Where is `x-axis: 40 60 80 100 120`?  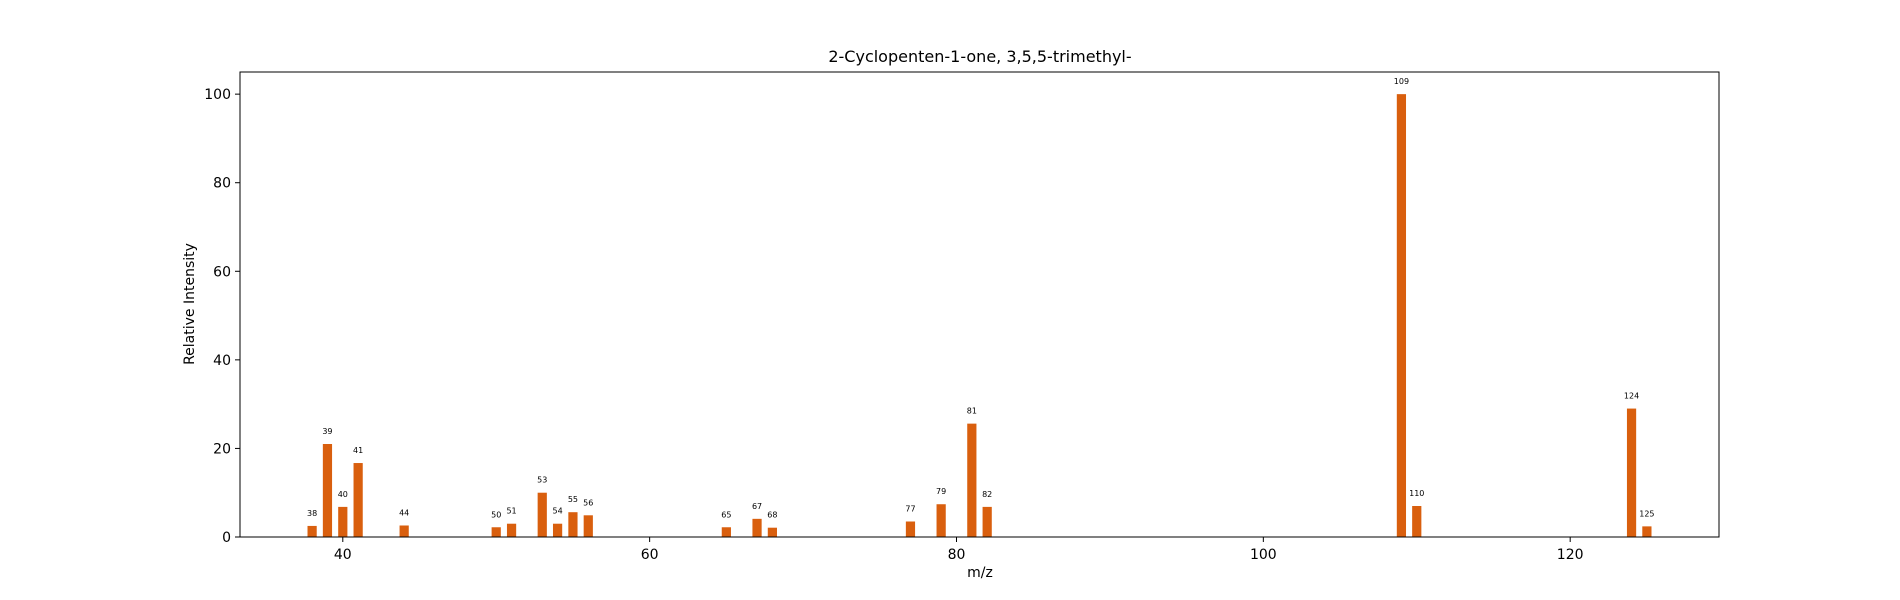
x-axis: 40 60 80 100 120 is located at coordinates (959, 550).